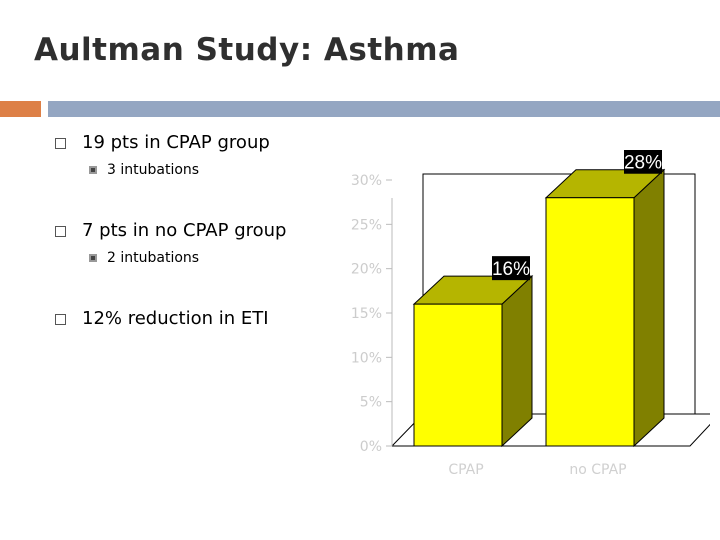 The image size is (720, 540). I want to click on bullet-item: 19 pts in CPAP group, so click(162, 142).